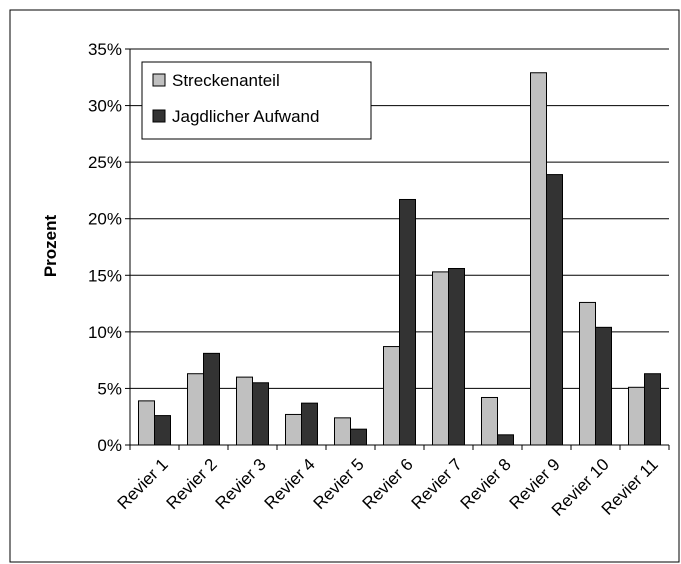 This screenshot has width=681, height=564. I want to click on y-tick-label: 20%, so click(105, 219).